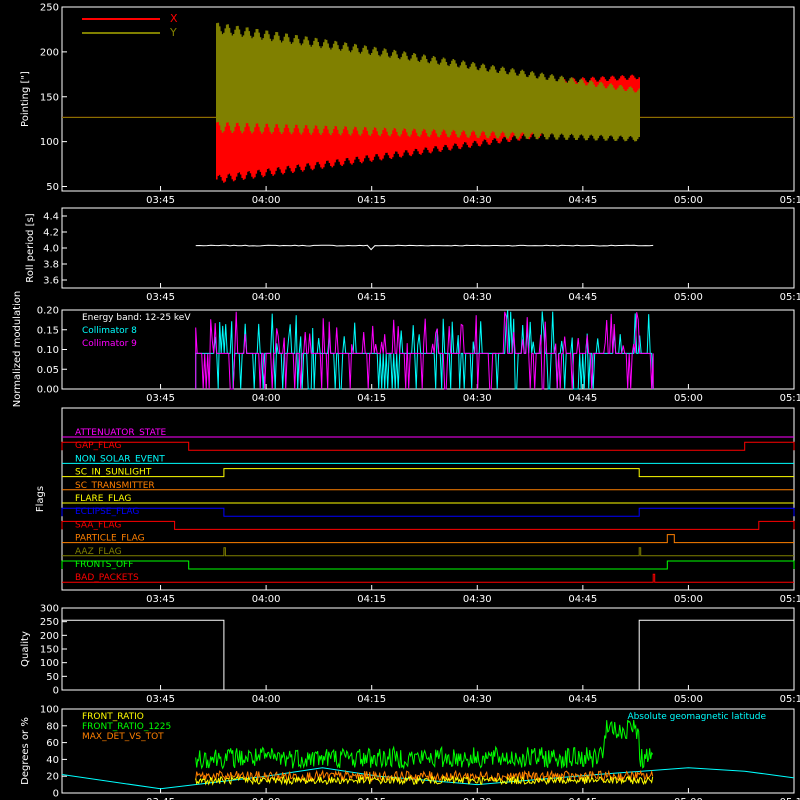 This screenshot has height=800, width=800. I want to click on ratios-legend-front-ratio-1225: FRONT_RATIO_1225, so click(126, 727).